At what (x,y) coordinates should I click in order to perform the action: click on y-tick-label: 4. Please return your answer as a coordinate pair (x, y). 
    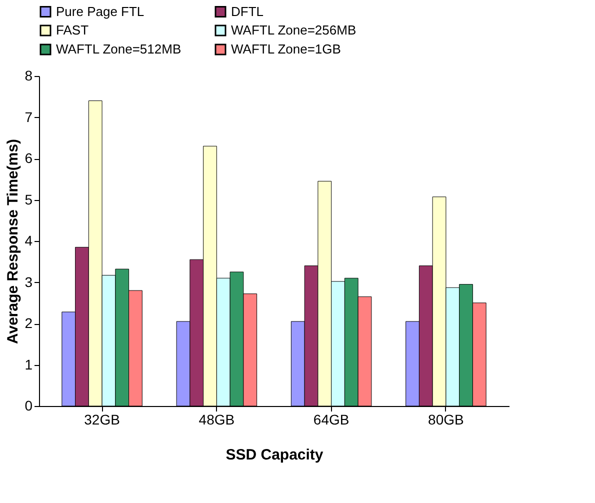
    Looking at the image, I should click on (28, 240).